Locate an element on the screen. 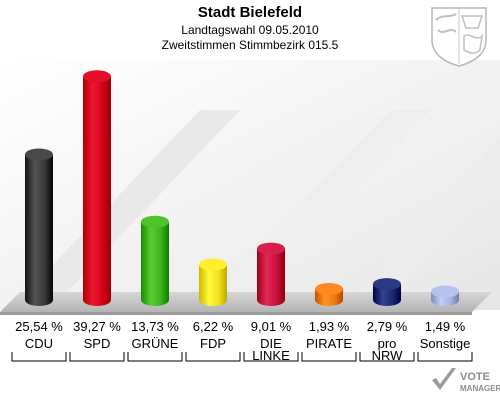 This screenshot has height=400, width=500. value-label: 13,73 % is located at coordinates (155, 326).